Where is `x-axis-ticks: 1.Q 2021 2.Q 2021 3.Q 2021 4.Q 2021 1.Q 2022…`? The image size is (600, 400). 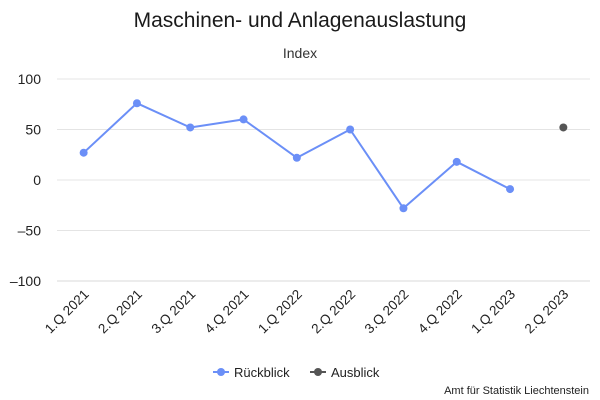 x-axis-ticks: 1.Q 2021 2.Q 2021 3.Q 2021 4.Q 2021 1.Q 2022… is located at coordinates (307, 312).